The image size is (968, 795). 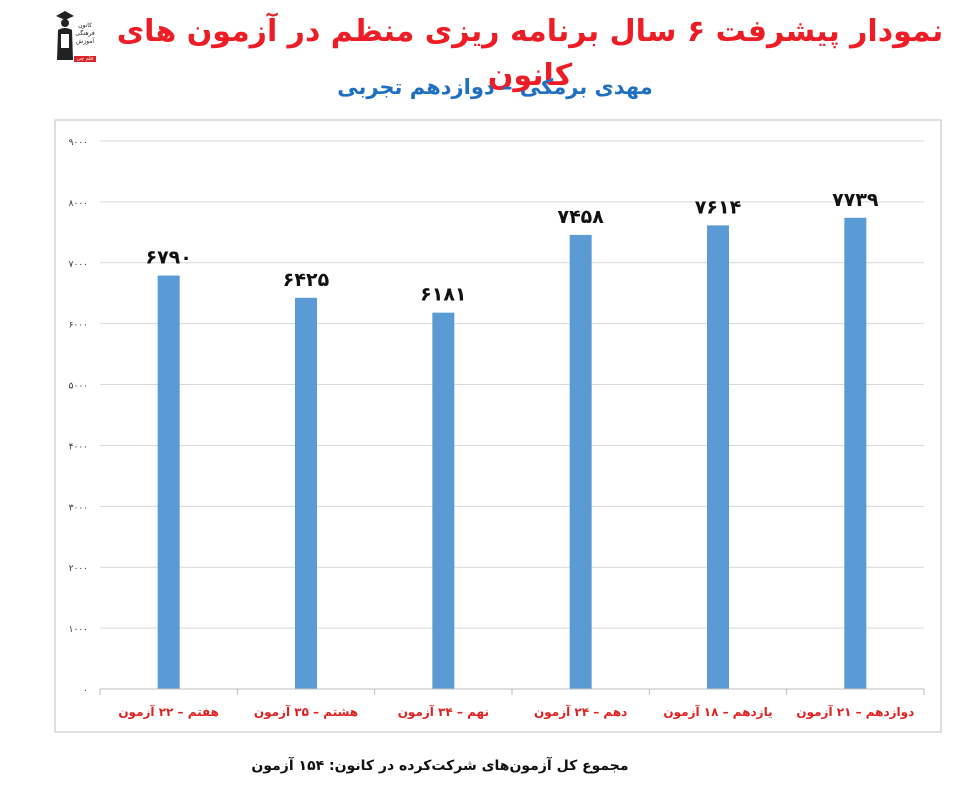 I want to click on y-tick-label: ۴۰۰۰, so click(x=78, y=447).